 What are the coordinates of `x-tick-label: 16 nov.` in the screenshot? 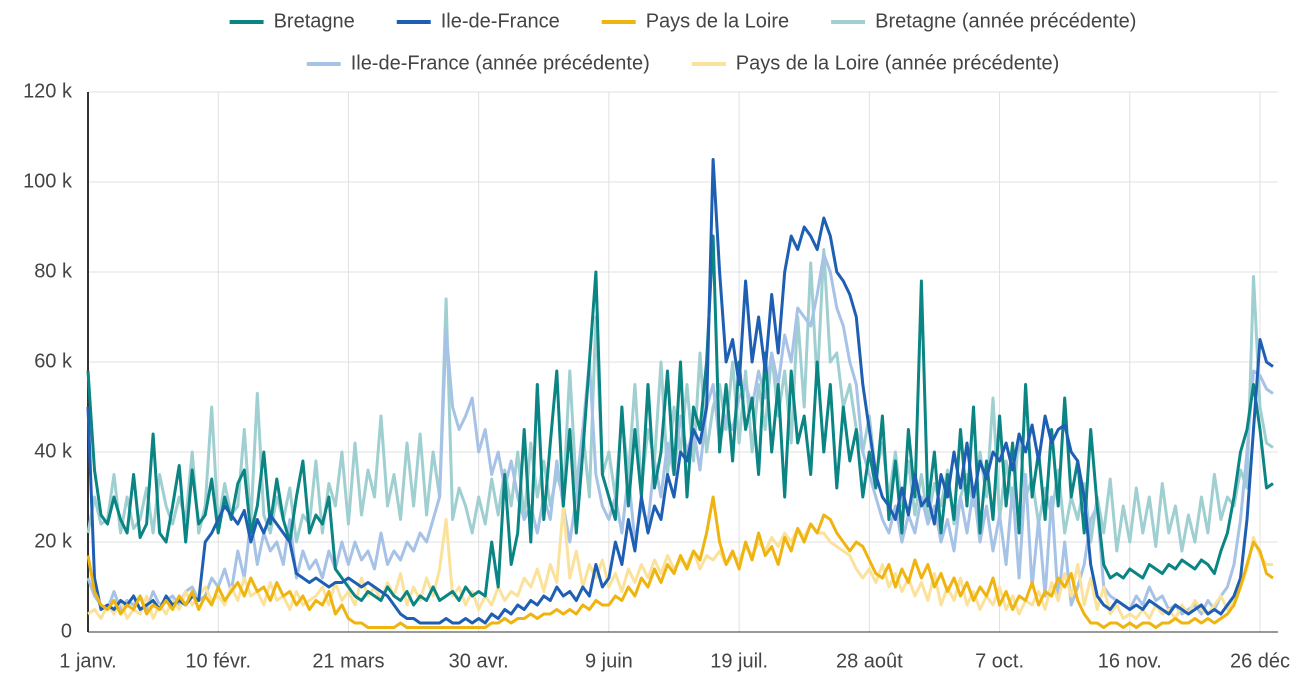 It's located at (1130, 661).